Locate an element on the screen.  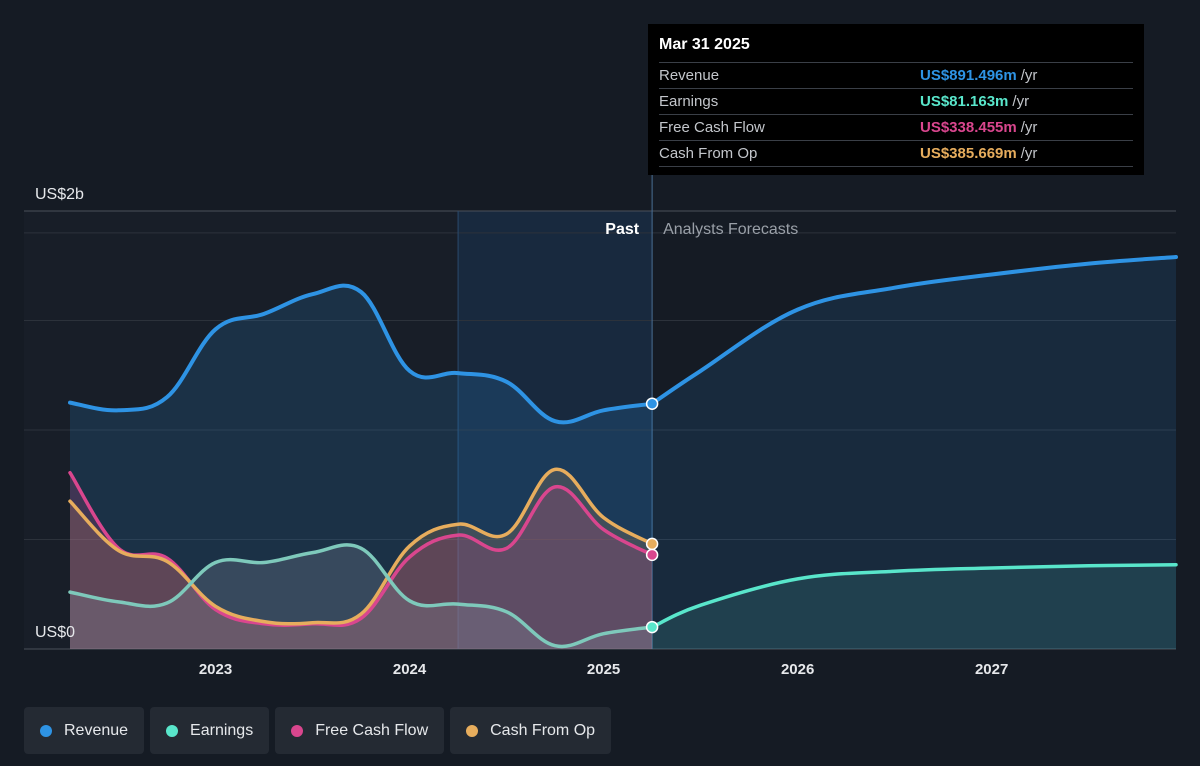
tooltip-row-value: US$891.496m is located at coordinates (968, 75).